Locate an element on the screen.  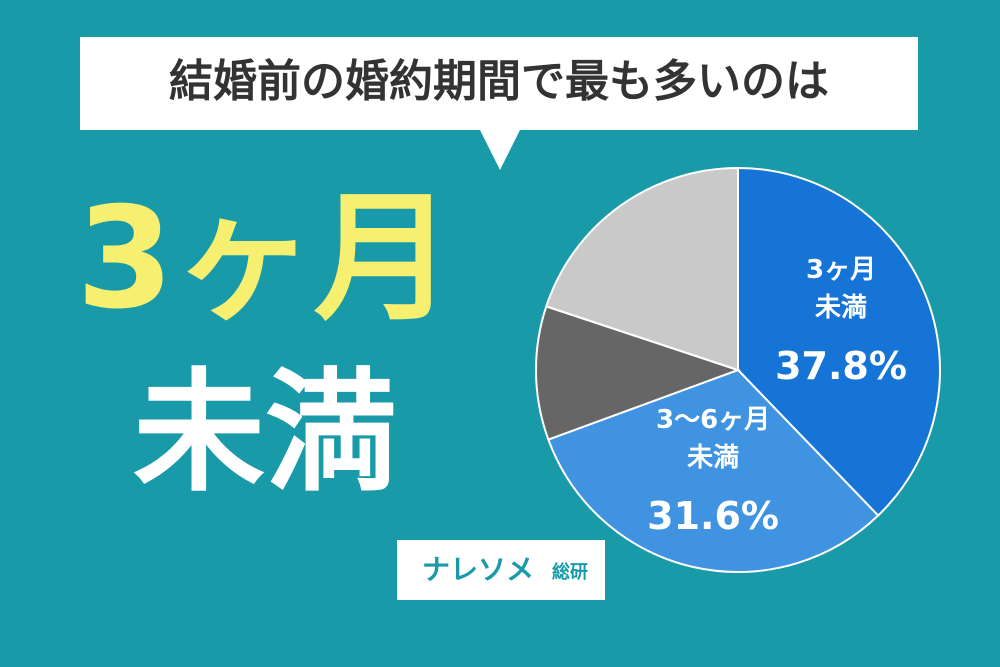
slice-label: 3〜6ヶ月 is located at coordinates (713, 420).